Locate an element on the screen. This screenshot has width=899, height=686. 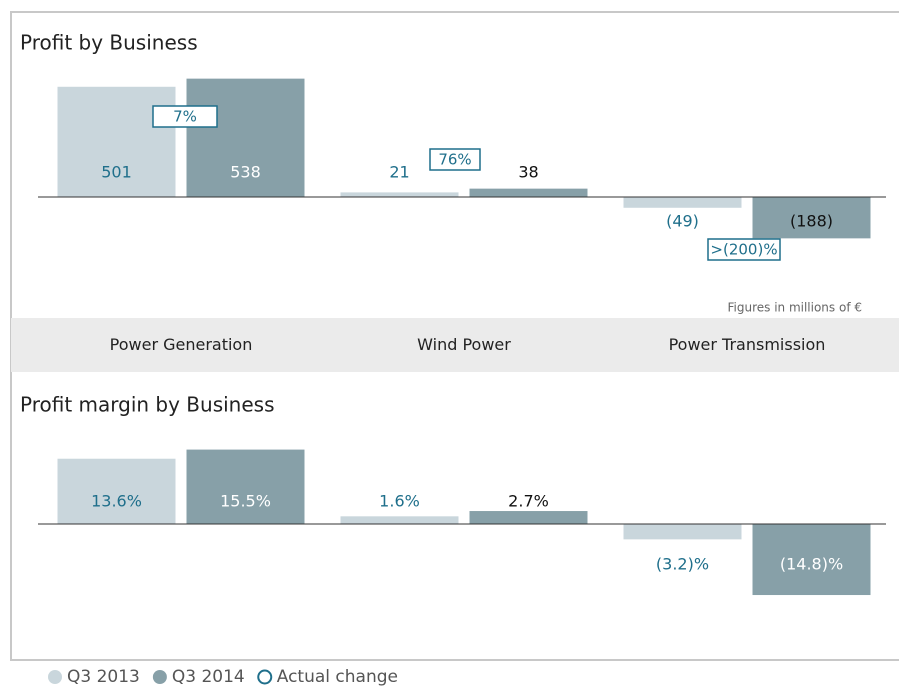
chart-title: Profit margin by Business is located at coordinates (147, 405).